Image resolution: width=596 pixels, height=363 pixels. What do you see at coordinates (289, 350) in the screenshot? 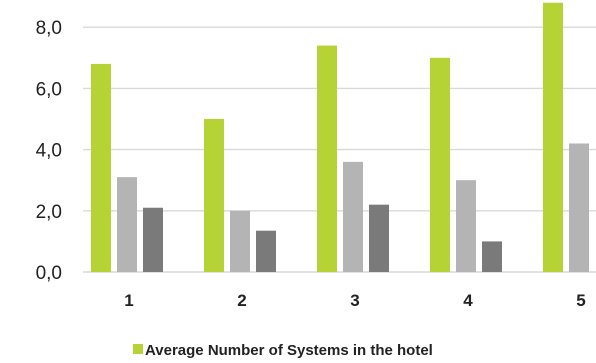
I see `legend-label: Average Number of Systems in the hotel` at bounding box center [289, 350].